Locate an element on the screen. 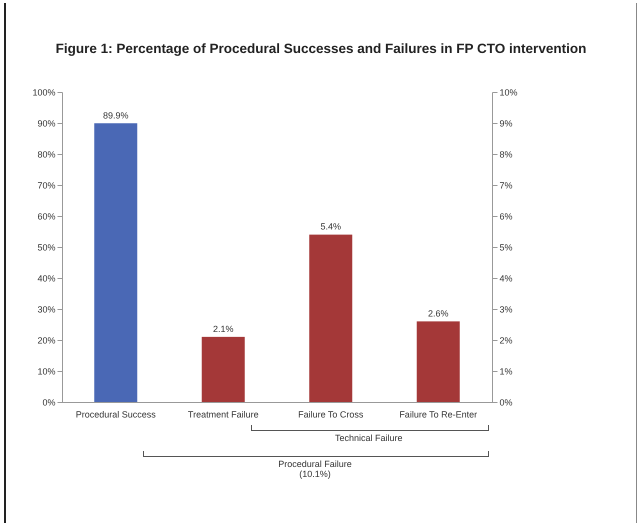 The width and height of the screenshot is (639, 527). x-tick-label: Treatment Failure is located at coordinates (223, 415).